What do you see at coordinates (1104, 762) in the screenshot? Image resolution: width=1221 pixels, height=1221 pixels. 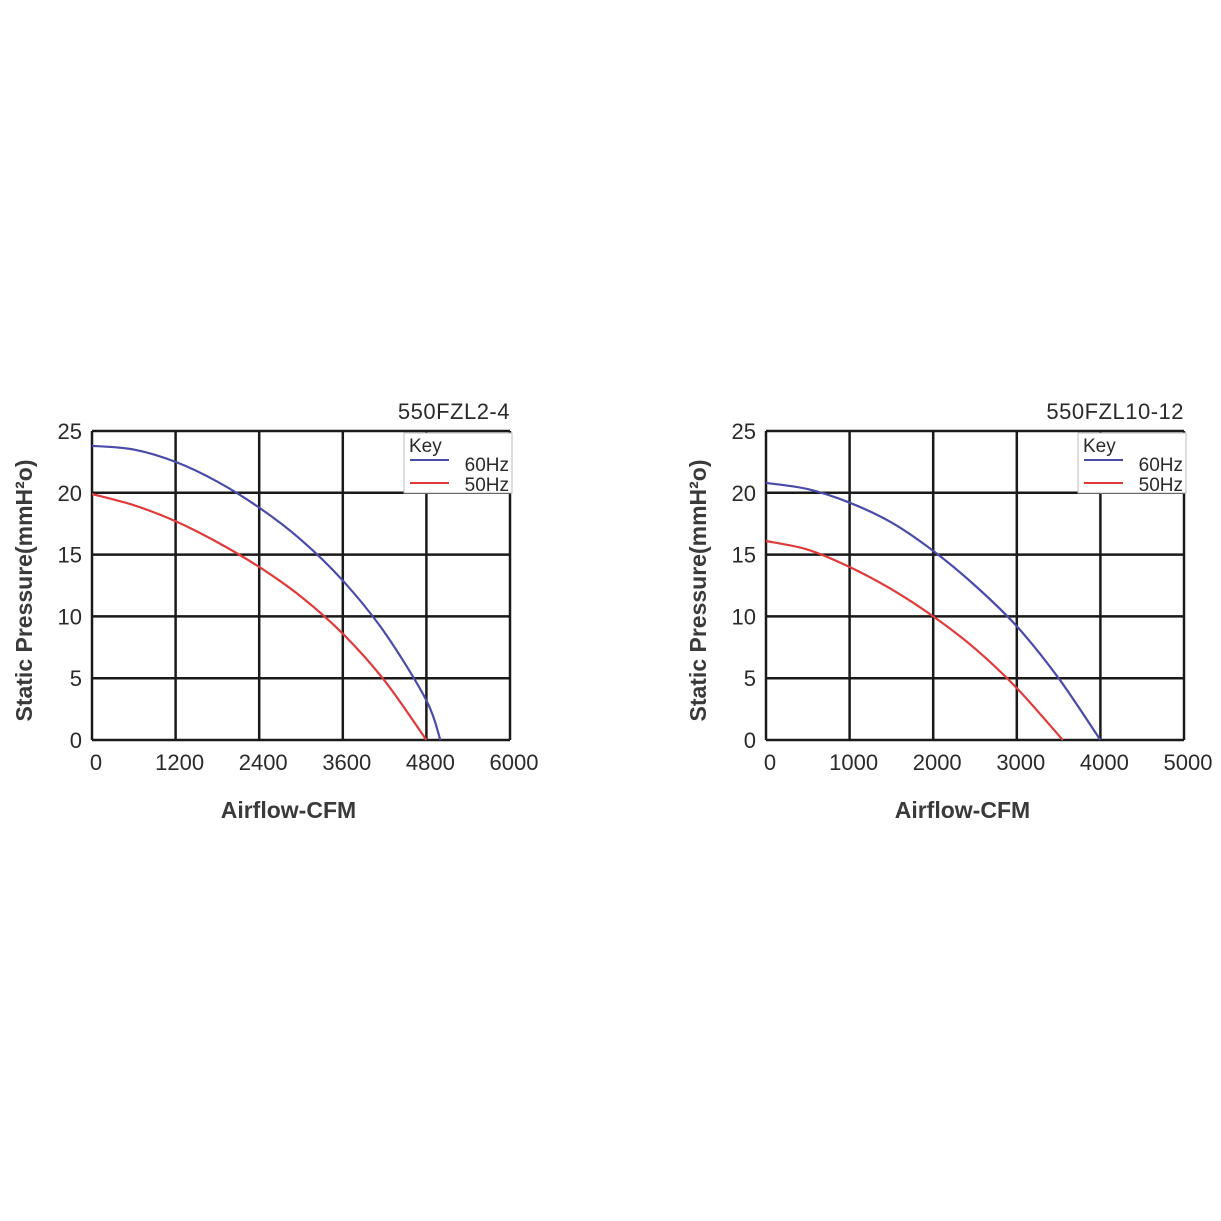 I see `x-tick-label: 4000` at bounding box center [1104, 762].